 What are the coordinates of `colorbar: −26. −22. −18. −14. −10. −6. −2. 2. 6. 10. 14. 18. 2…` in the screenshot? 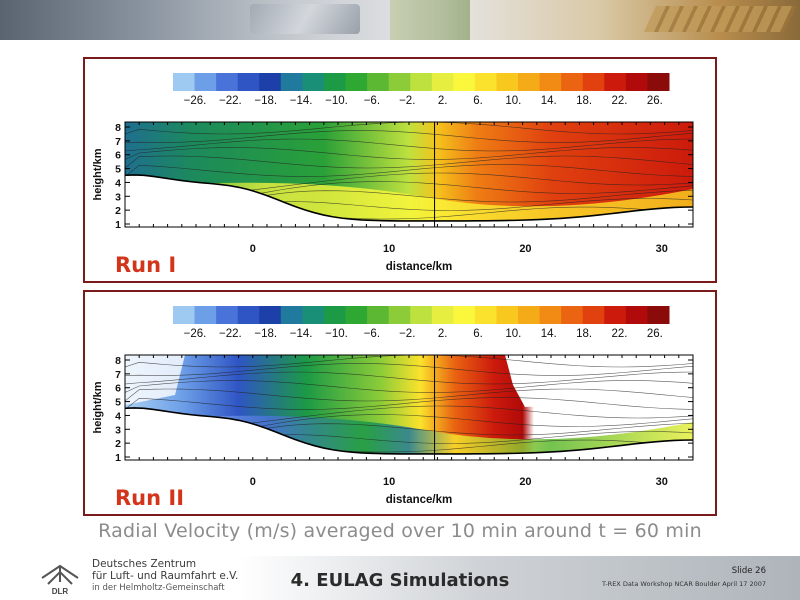 It's located at (421, 90).